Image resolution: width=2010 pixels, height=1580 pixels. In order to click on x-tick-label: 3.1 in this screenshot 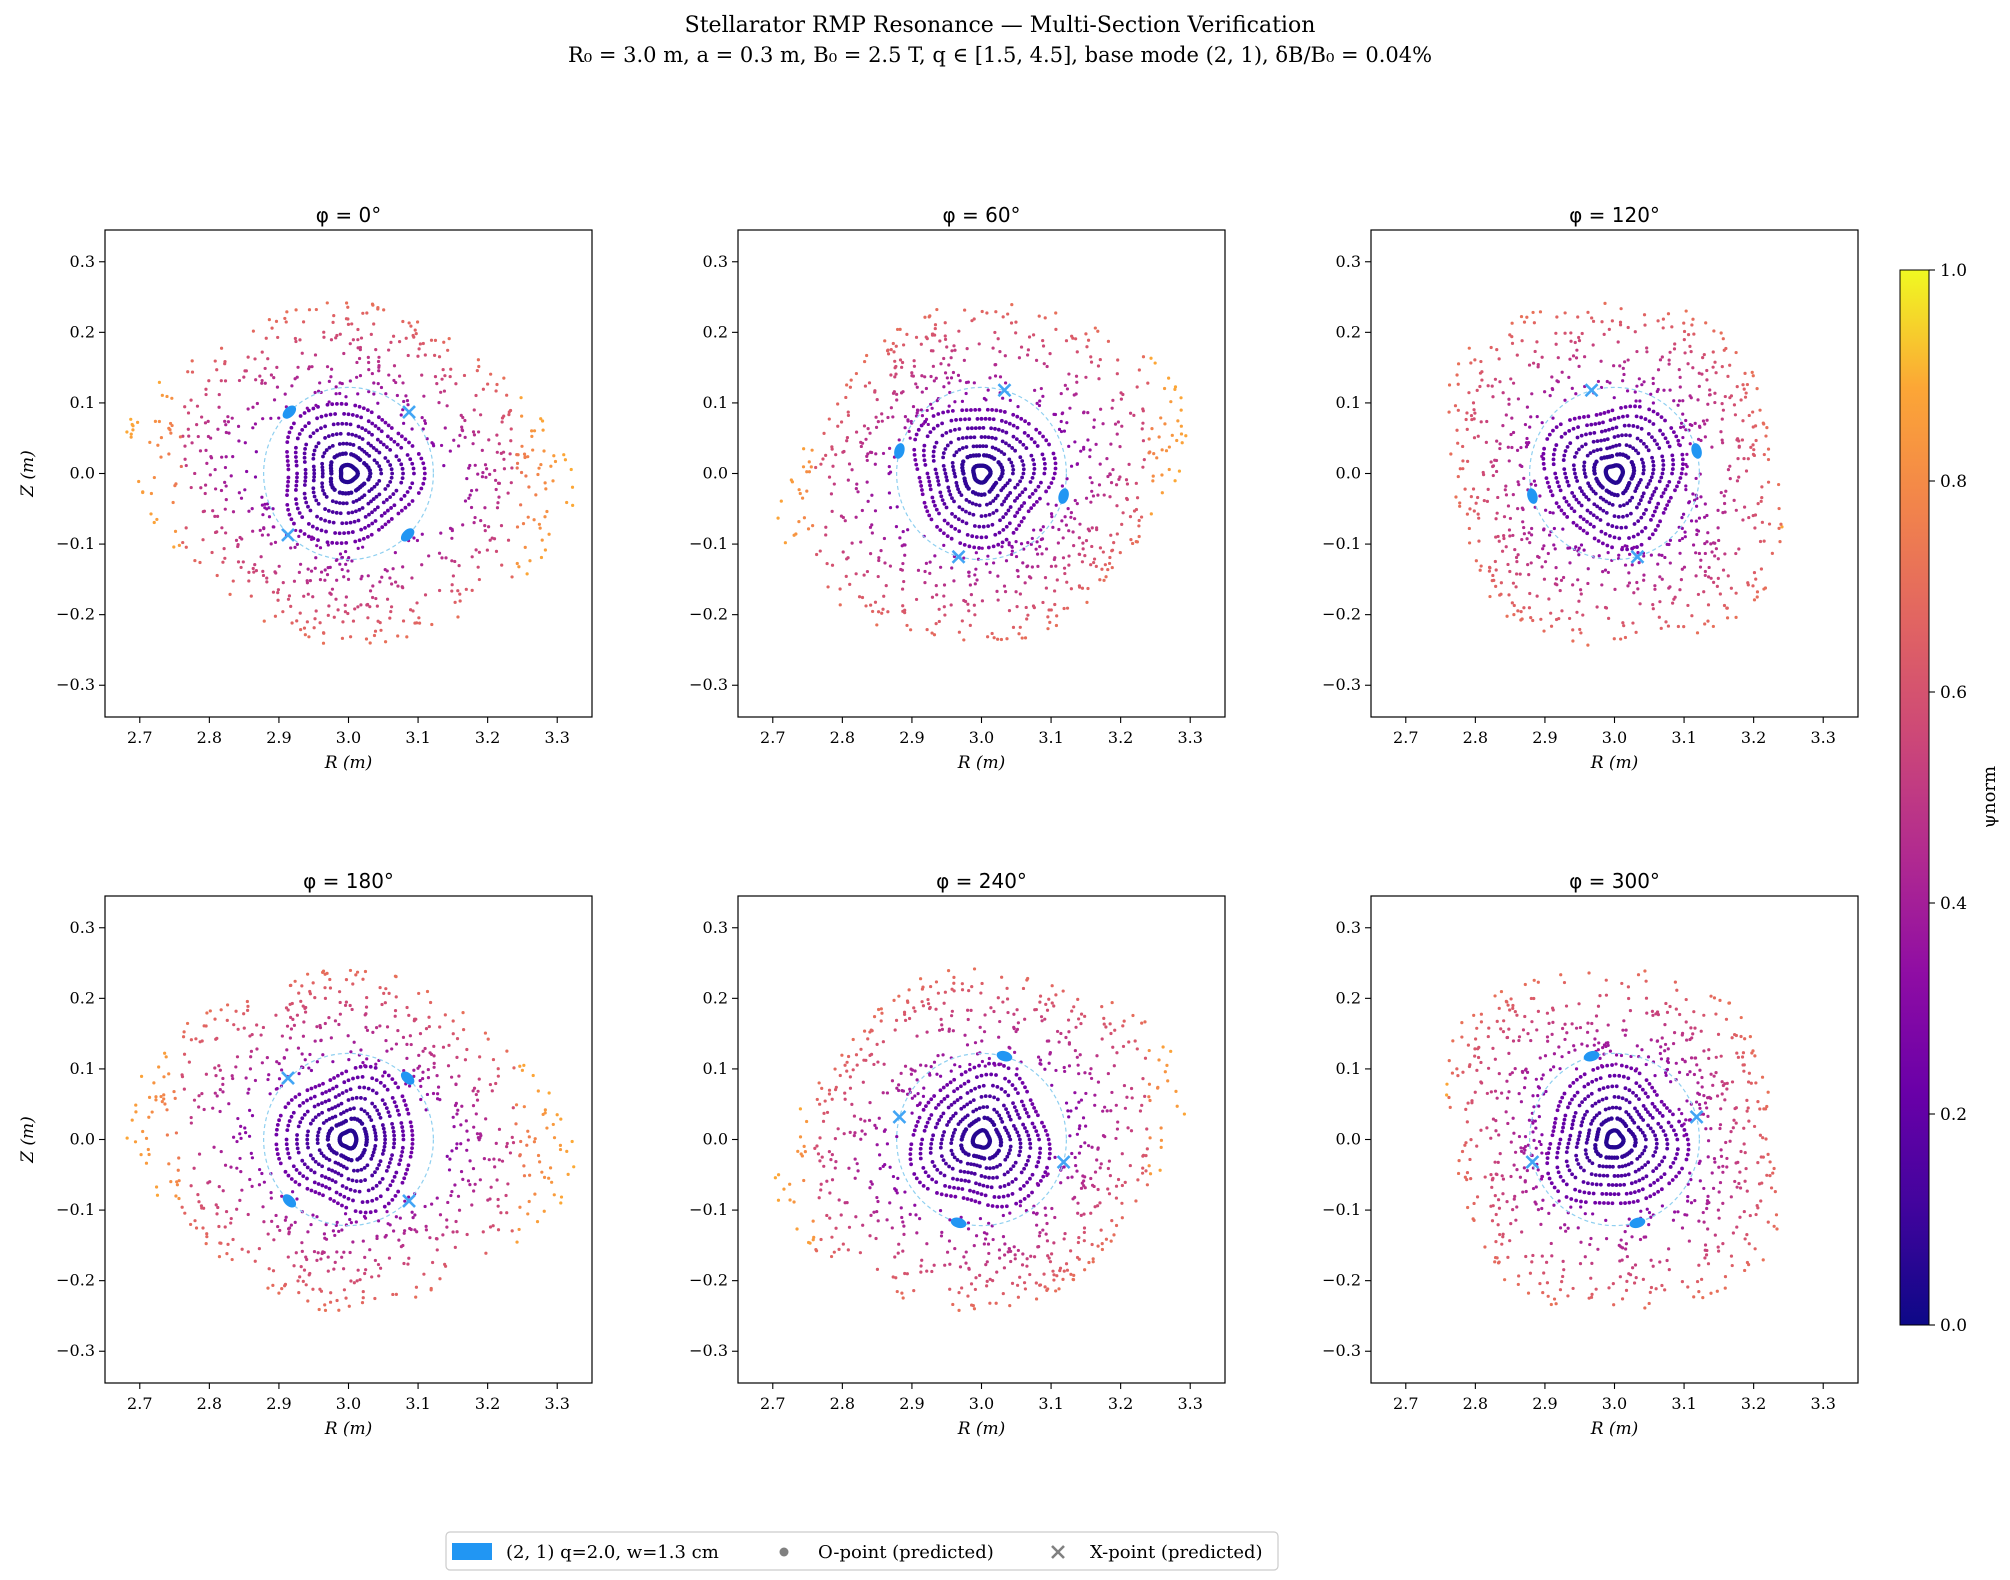, I will do `click(417, 1403)`.